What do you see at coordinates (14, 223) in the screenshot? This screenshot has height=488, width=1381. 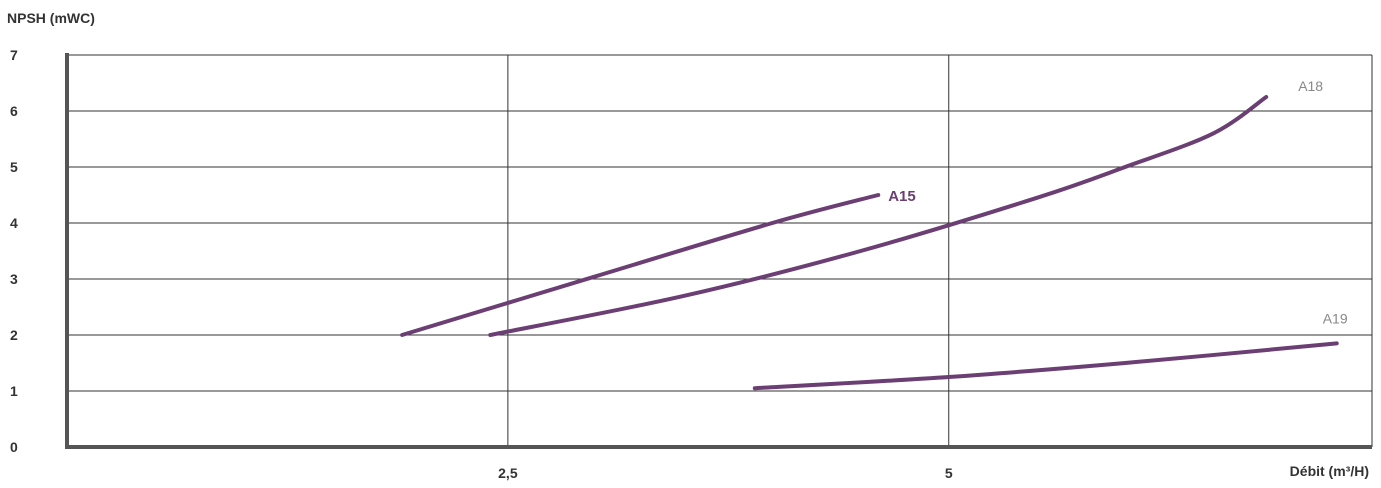 I see `y-tick-label: 4` at bounding box center [14, 223].